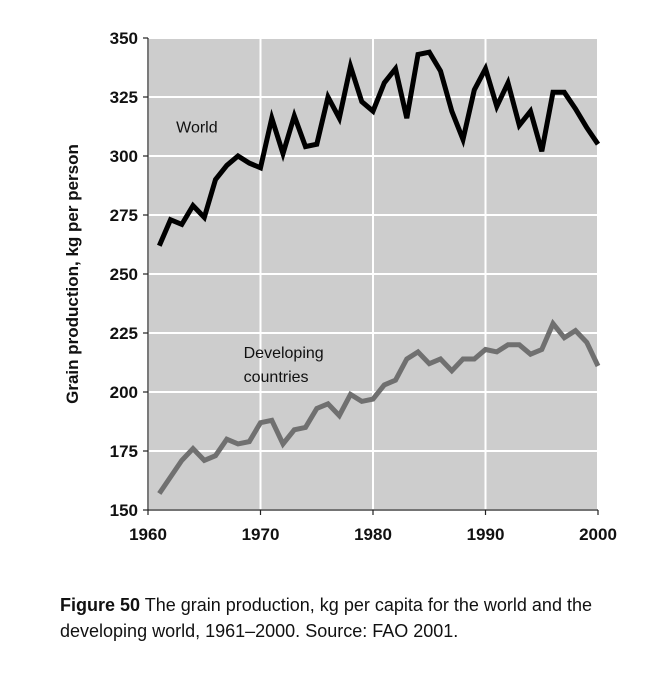  What do you see at coordinates (124, 156) in the screenshot?
I see `y-tick-label: 300` at bounding box center [124, 156].